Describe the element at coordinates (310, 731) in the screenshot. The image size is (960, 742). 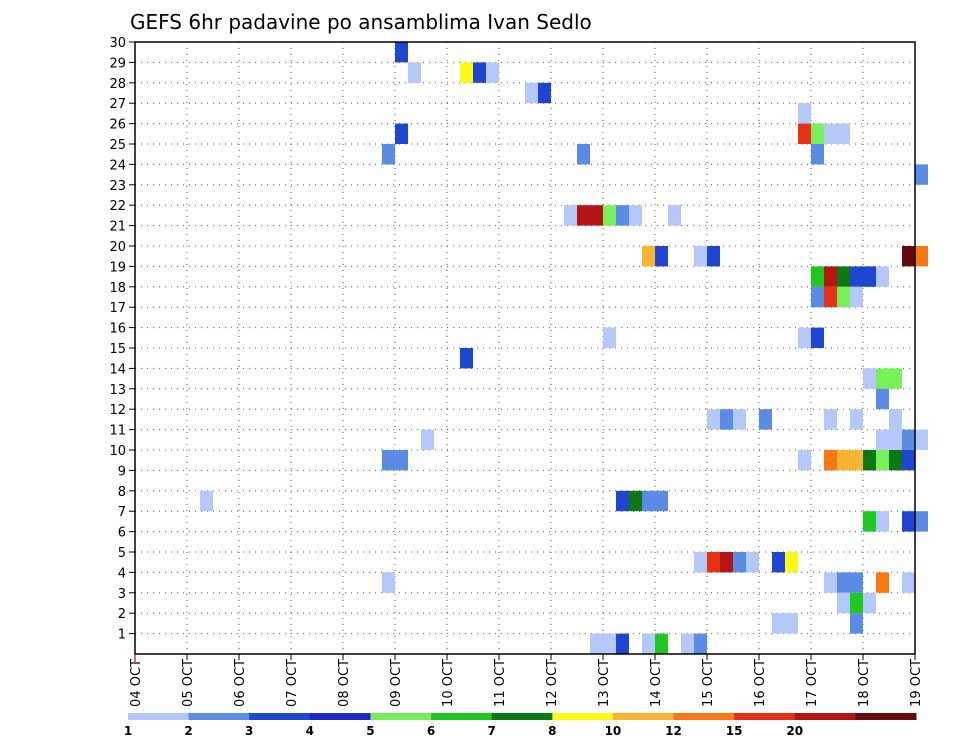
I see `colorbar-label: 4` at that location.